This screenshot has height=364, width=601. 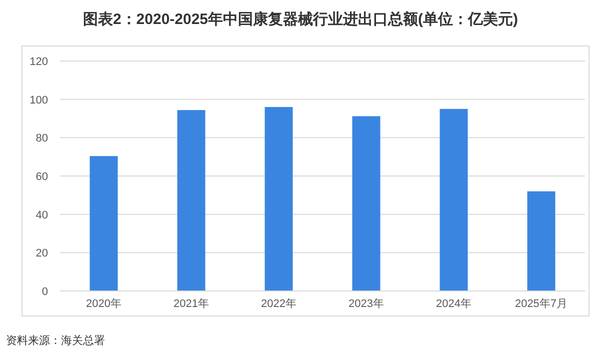 What do you see at coordinates (55, 341) in the screenshot?
I see `annotation: 资料来源：海关总署` at bounding box center [55, 341].